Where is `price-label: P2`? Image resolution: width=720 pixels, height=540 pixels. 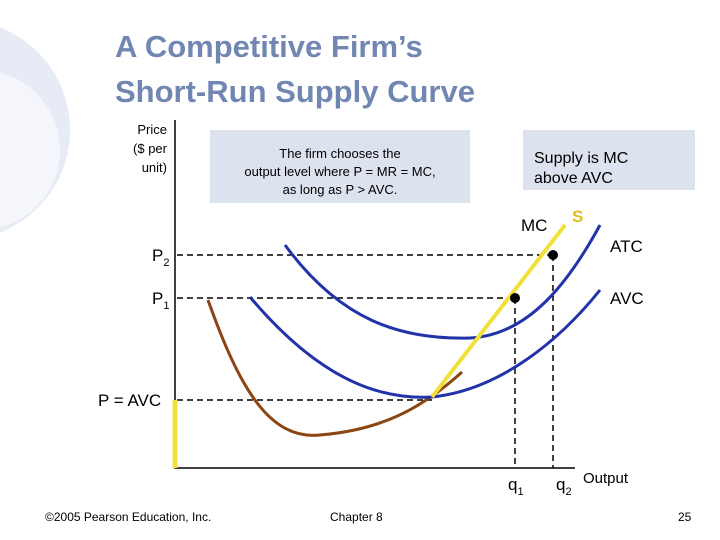 price-label: P2 is located at coordinates (160, 257).